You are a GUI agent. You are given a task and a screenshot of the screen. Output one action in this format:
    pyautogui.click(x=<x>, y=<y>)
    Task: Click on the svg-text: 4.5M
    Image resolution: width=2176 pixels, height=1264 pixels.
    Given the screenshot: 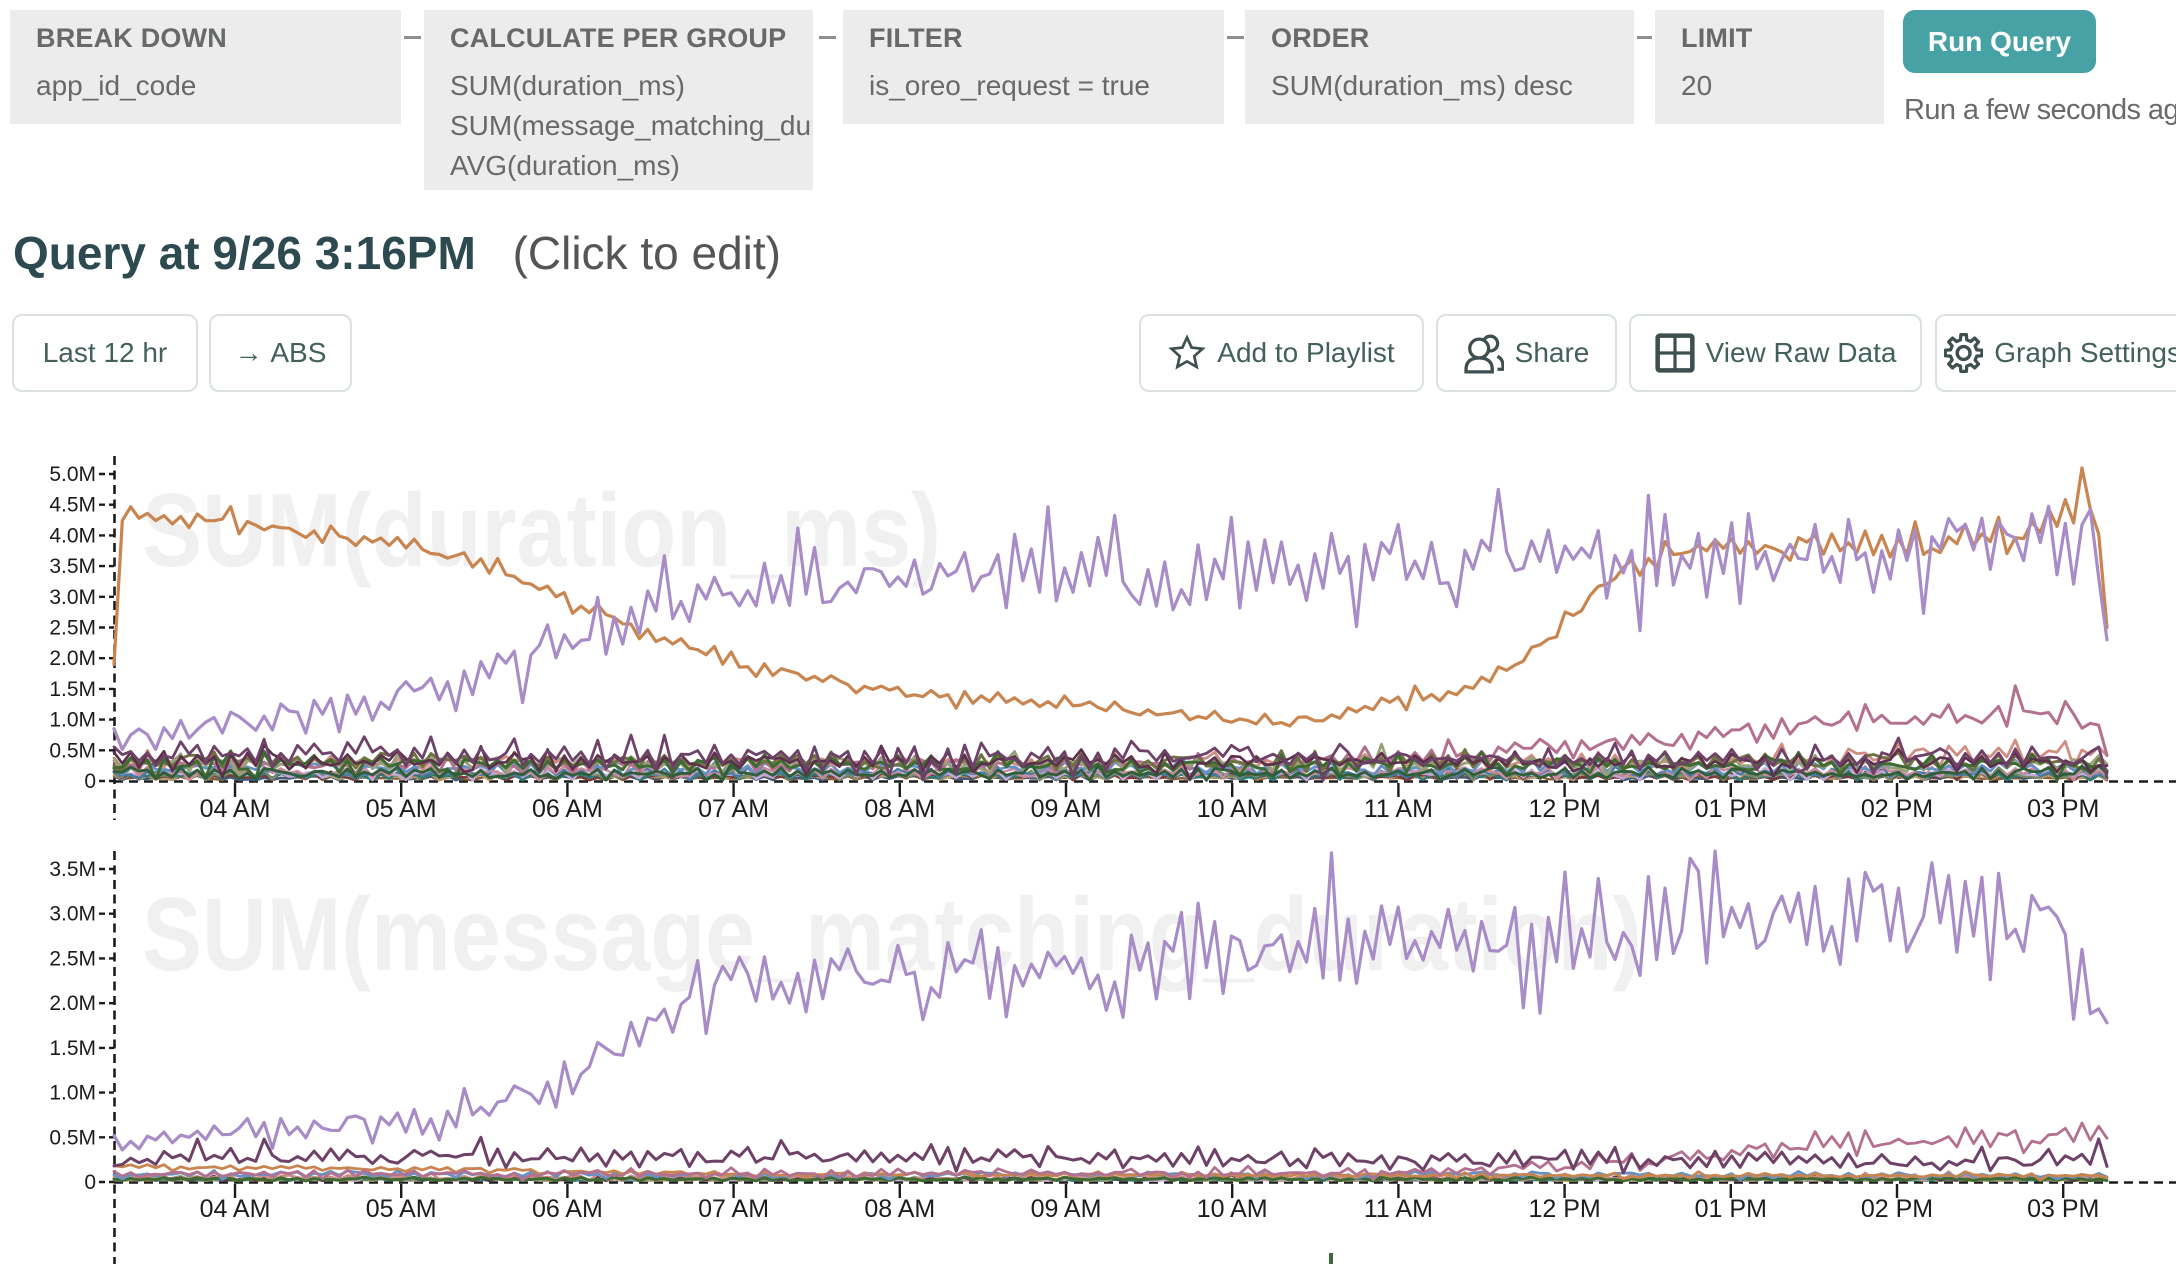 What is the action you would take?
    pyautogui.click(x=72, y=505)
    